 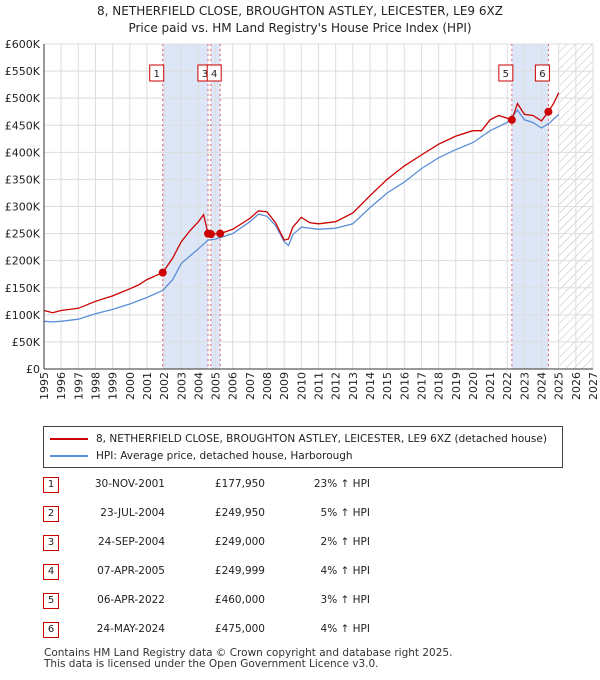 I want to click on x-tick-label: 2011, so click(x=319, y=386).